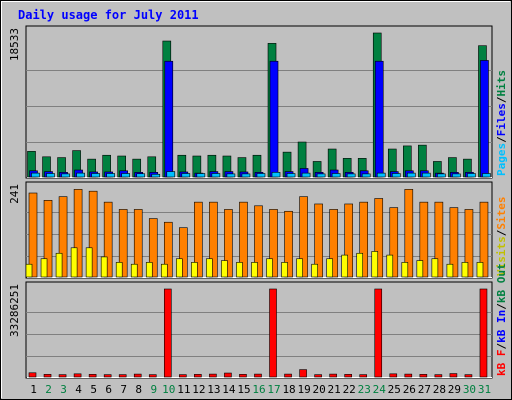  I want to click on x-tick-label: 10, so click(168, 389).